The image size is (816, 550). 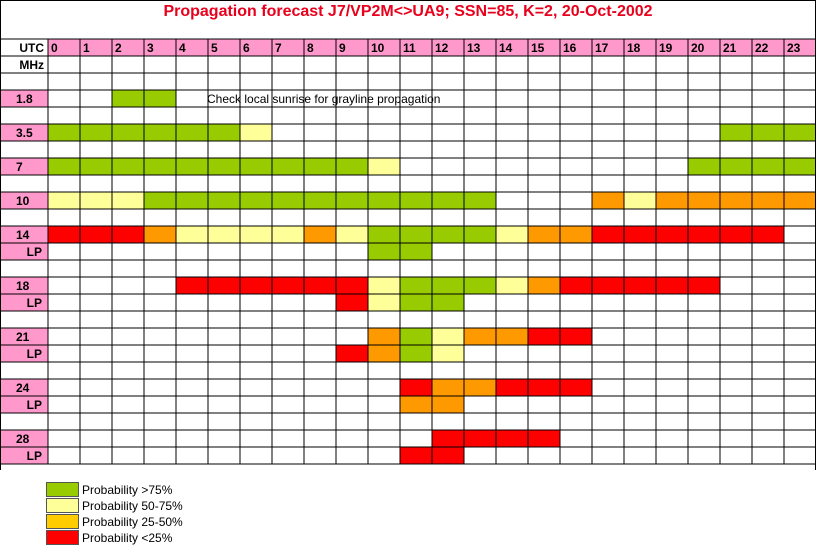 I want to click on band-label: 14, so click(x=23, y=235).